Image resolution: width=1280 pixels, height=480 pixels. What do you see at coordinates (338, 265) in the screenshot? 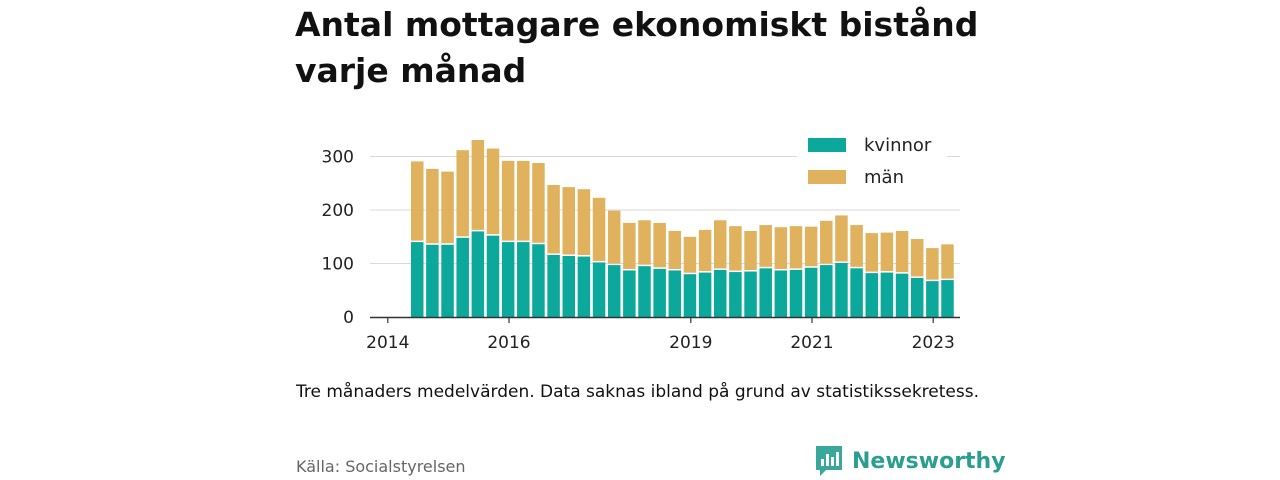
I see `y-tick-label: 100` at bounding box center [338, 265].